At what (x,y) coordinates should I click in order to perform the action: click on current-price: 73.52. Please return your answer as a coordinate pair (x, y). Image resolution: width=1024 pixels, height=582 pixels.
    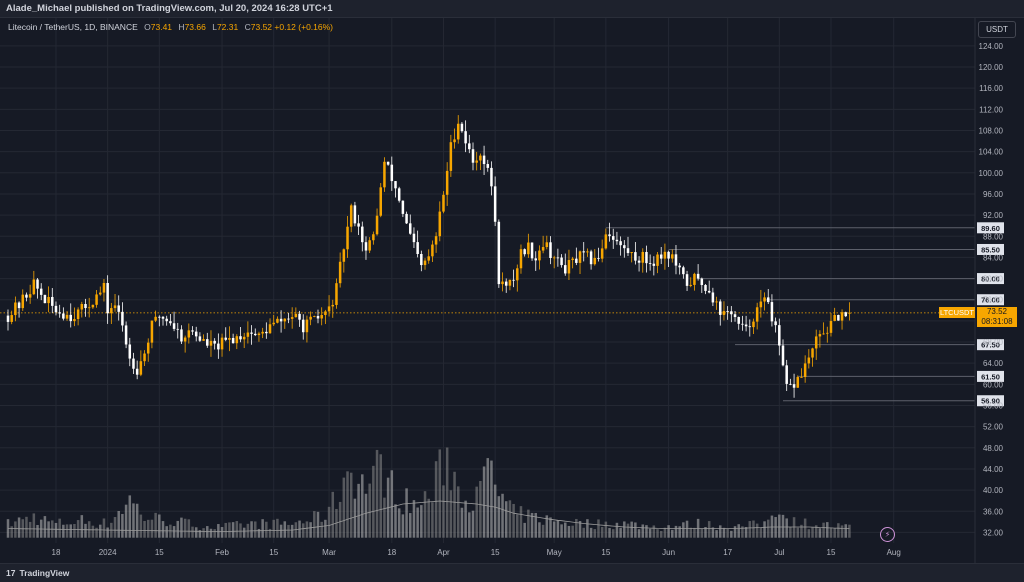
    Looking at the image, I should click on (997, 311).